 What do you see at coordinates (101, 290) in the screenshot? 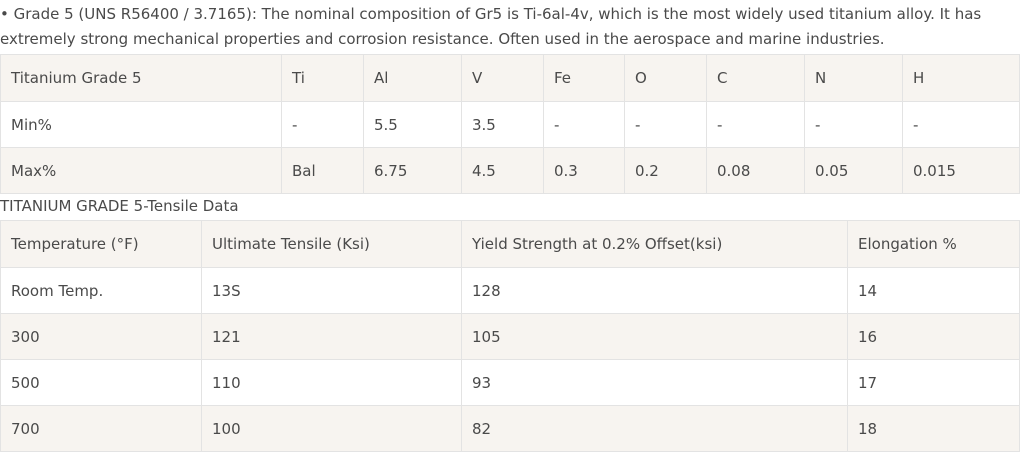
I see `table-cell: Room Temp.` at bounding box center [101, 290].